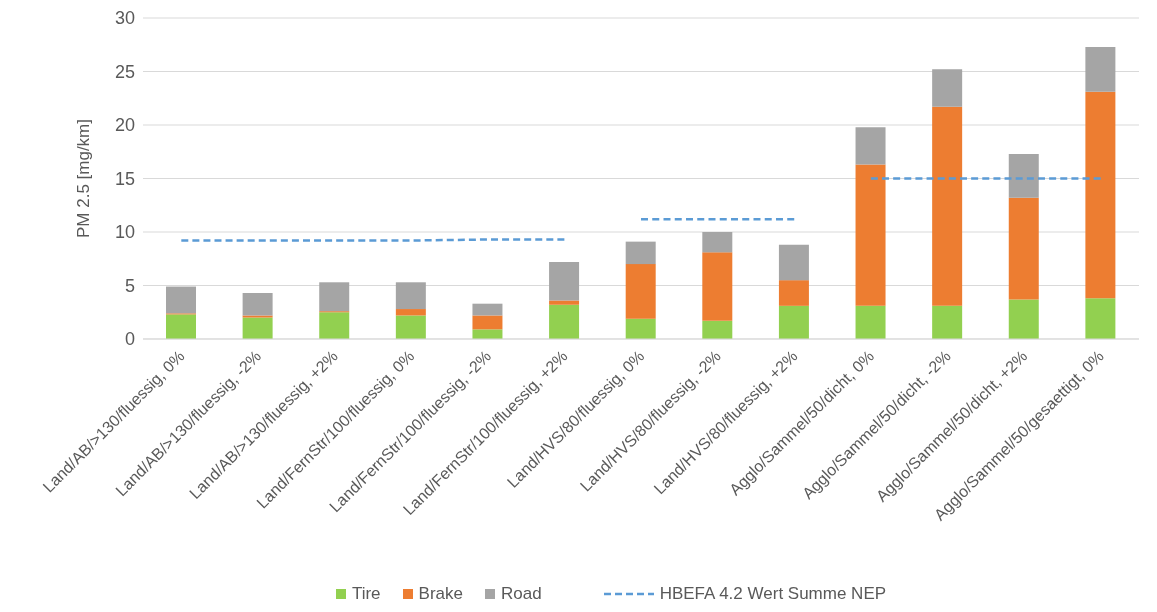 The height and width of the screenshot is (612, 1157). What do you see at coordinates (521, 594) in the screenshot?
I see `legend-label: Road` at bounding box center [521, 594].